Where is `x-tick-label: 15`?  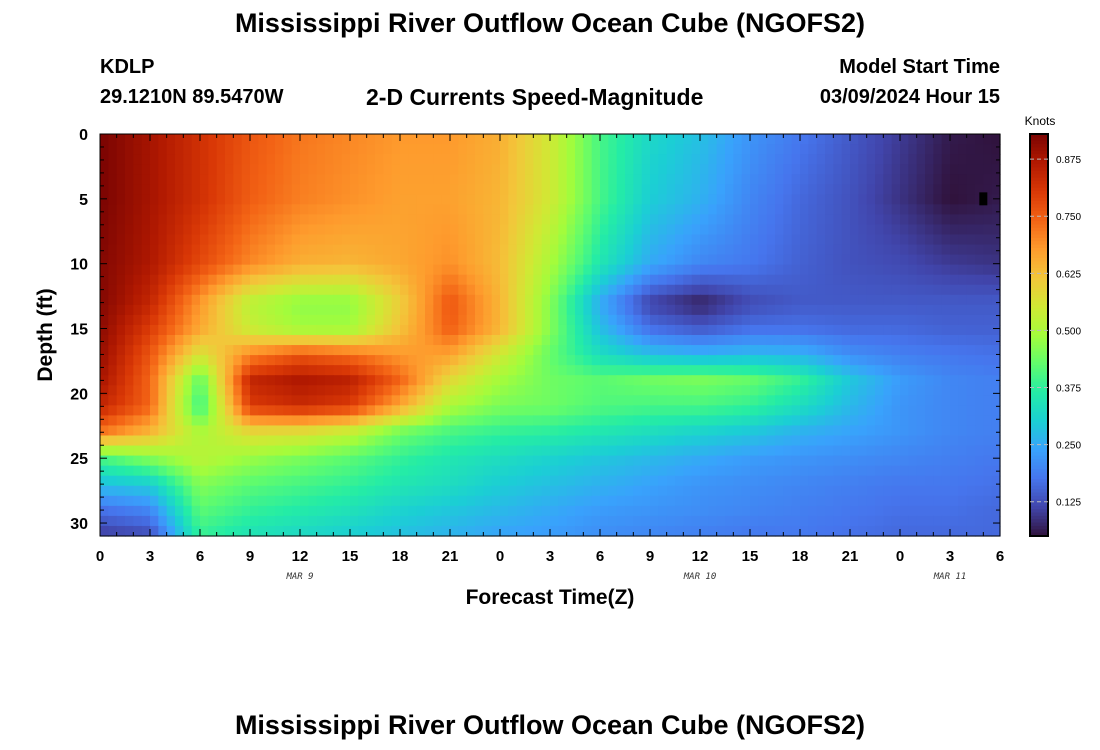 x-tick-label: 15 is located at coordinates (750, 556).